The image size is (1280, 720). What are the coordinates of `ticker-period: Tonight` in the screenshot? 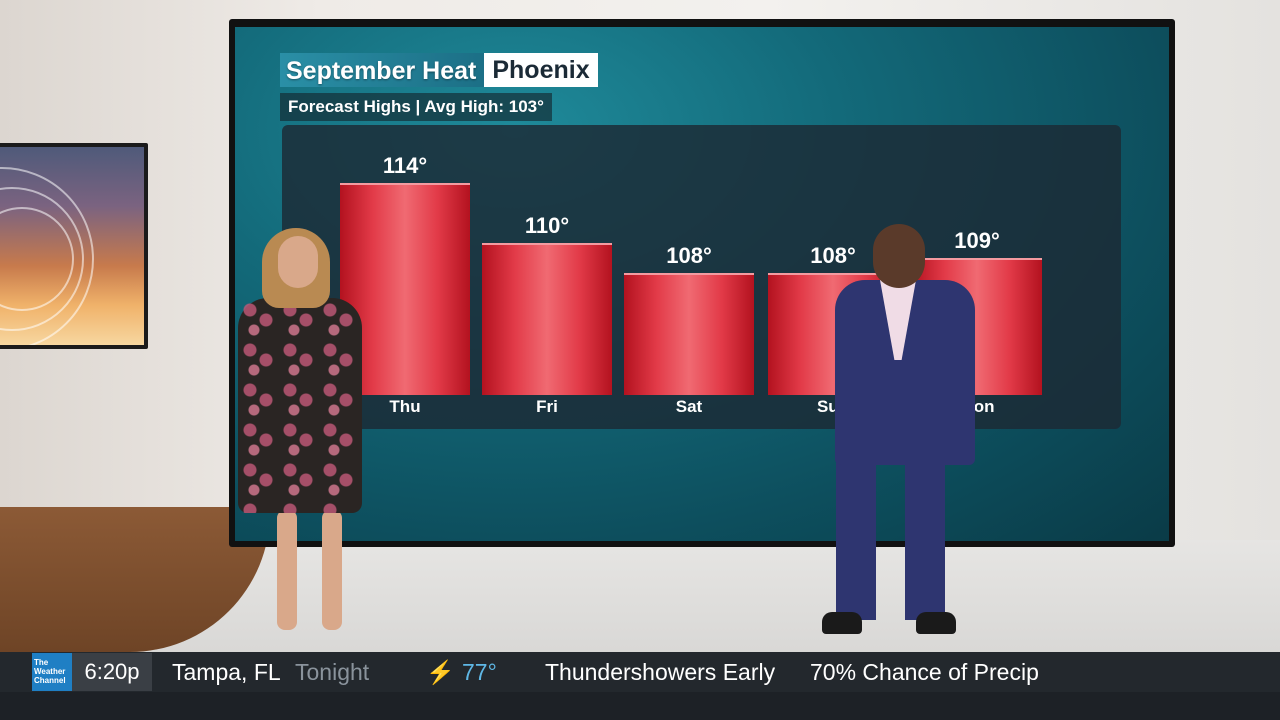 It's located at (332, 672).